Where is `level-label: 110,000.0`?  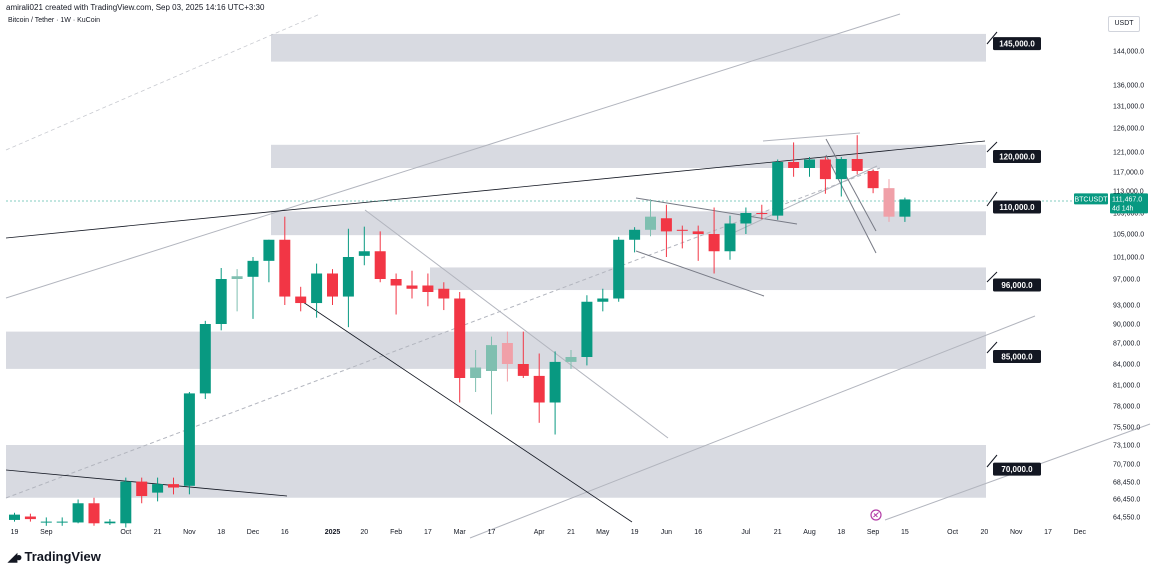 level-label: 110,000.0 is located at coordinates (1017, 207).